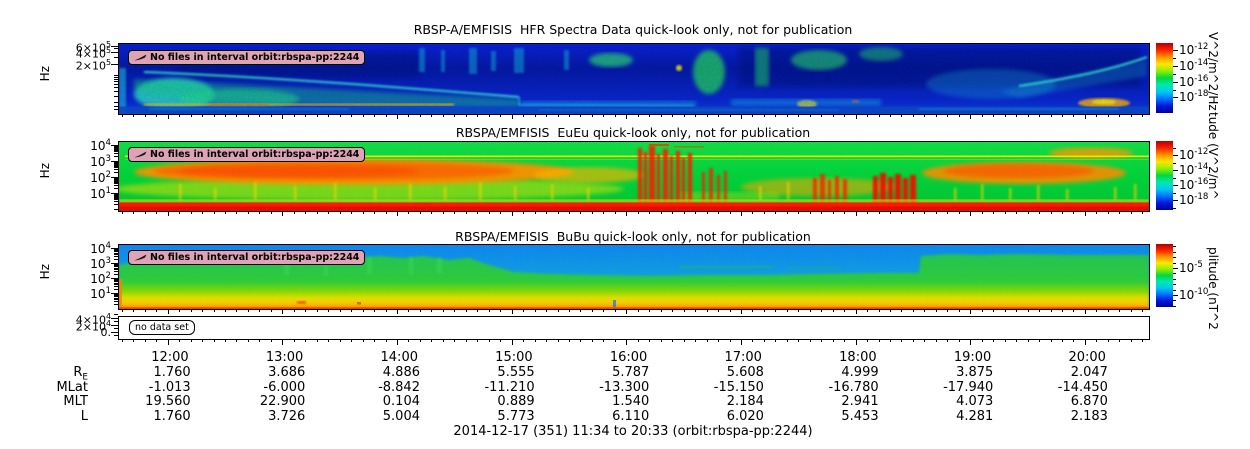  I want to click on pen-slash-icon, so click(140, 57).